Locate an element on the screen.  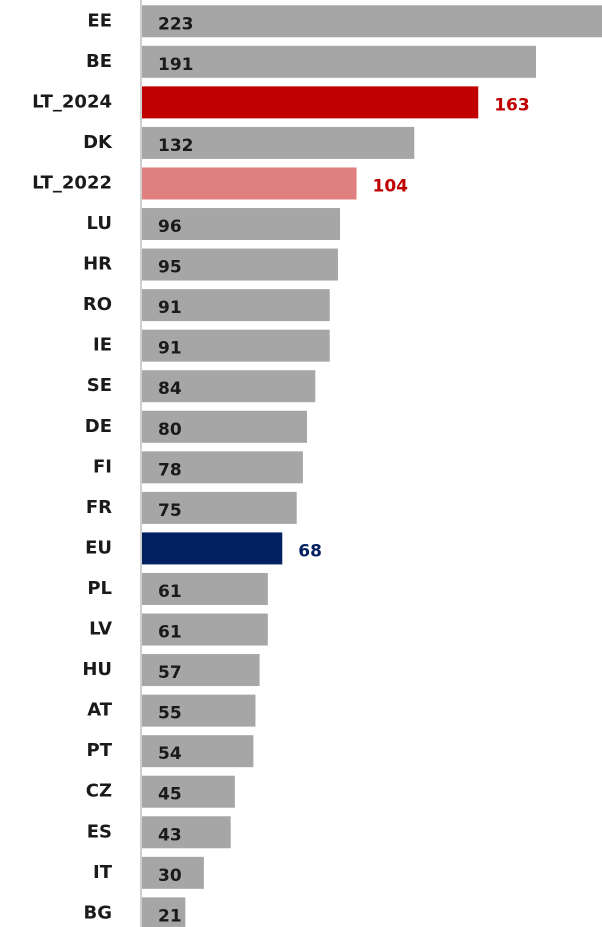
category-label: CZ is located at coordinates (99, 791).